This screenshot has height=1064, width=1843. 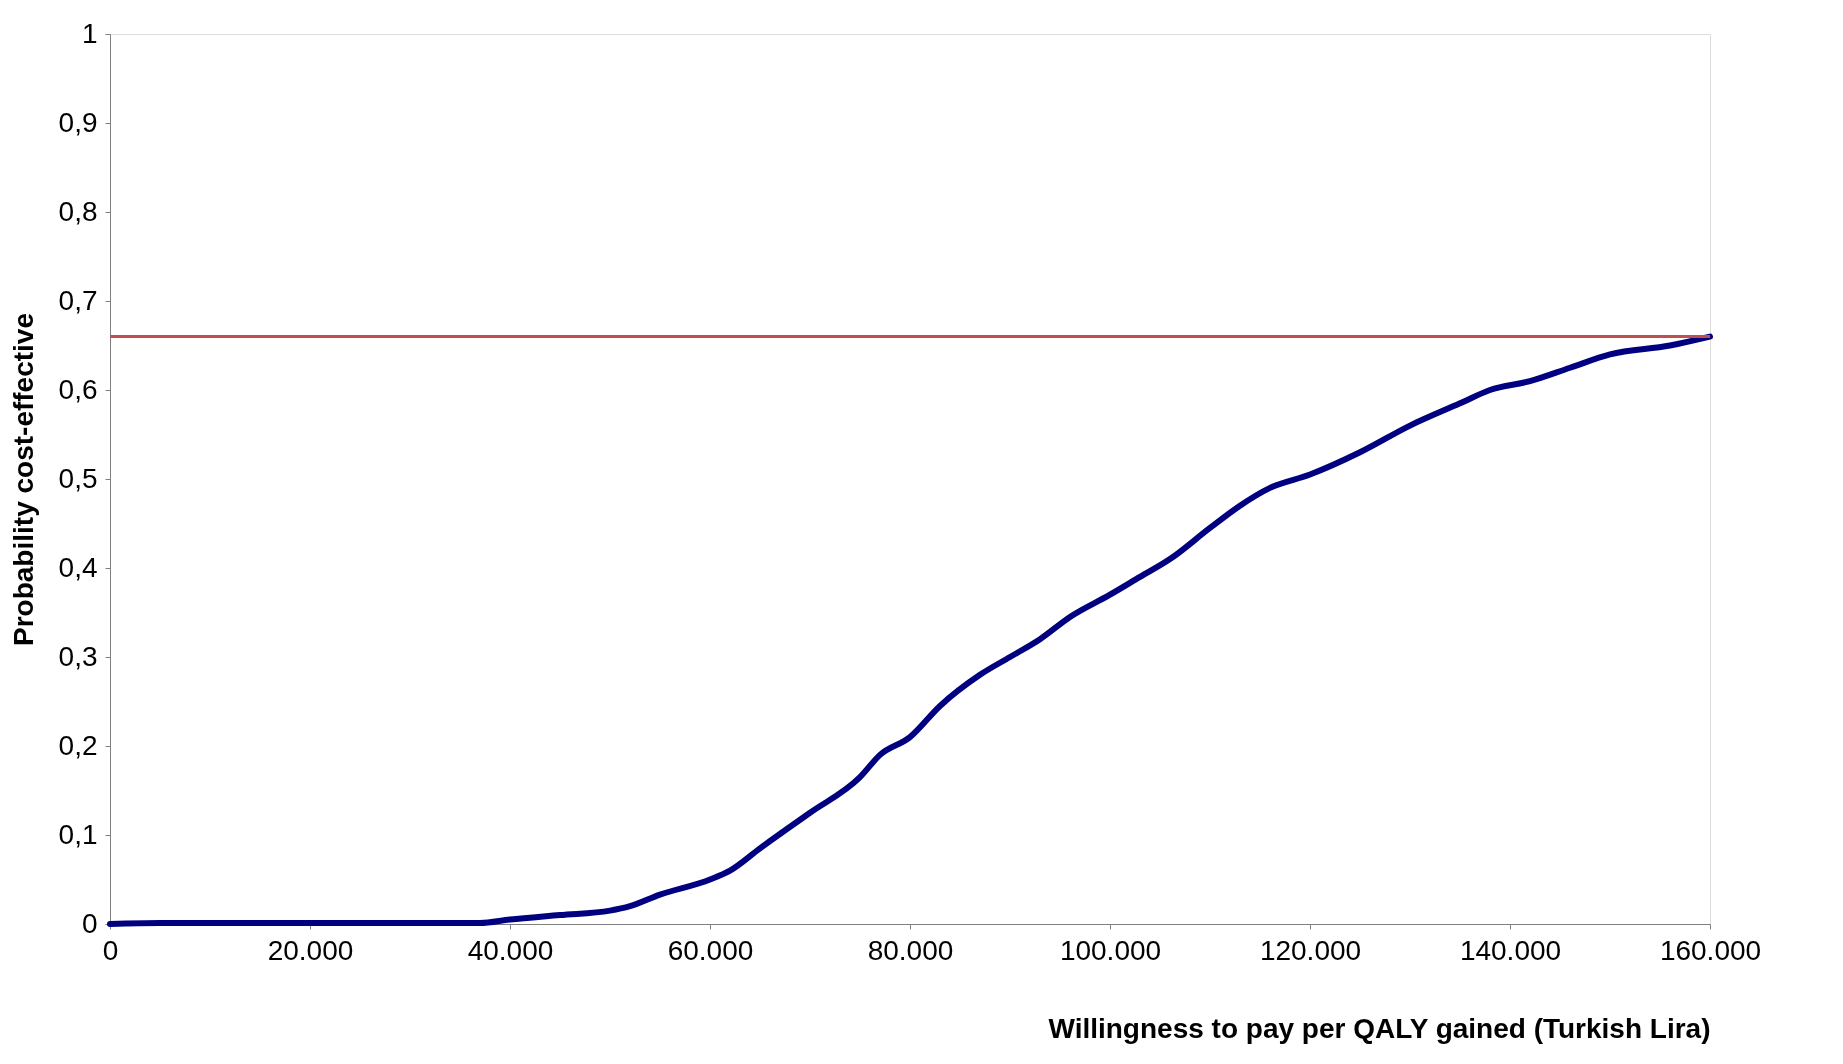 I want to click on y-tick-label: 0,3, so click(x=78, y=656).